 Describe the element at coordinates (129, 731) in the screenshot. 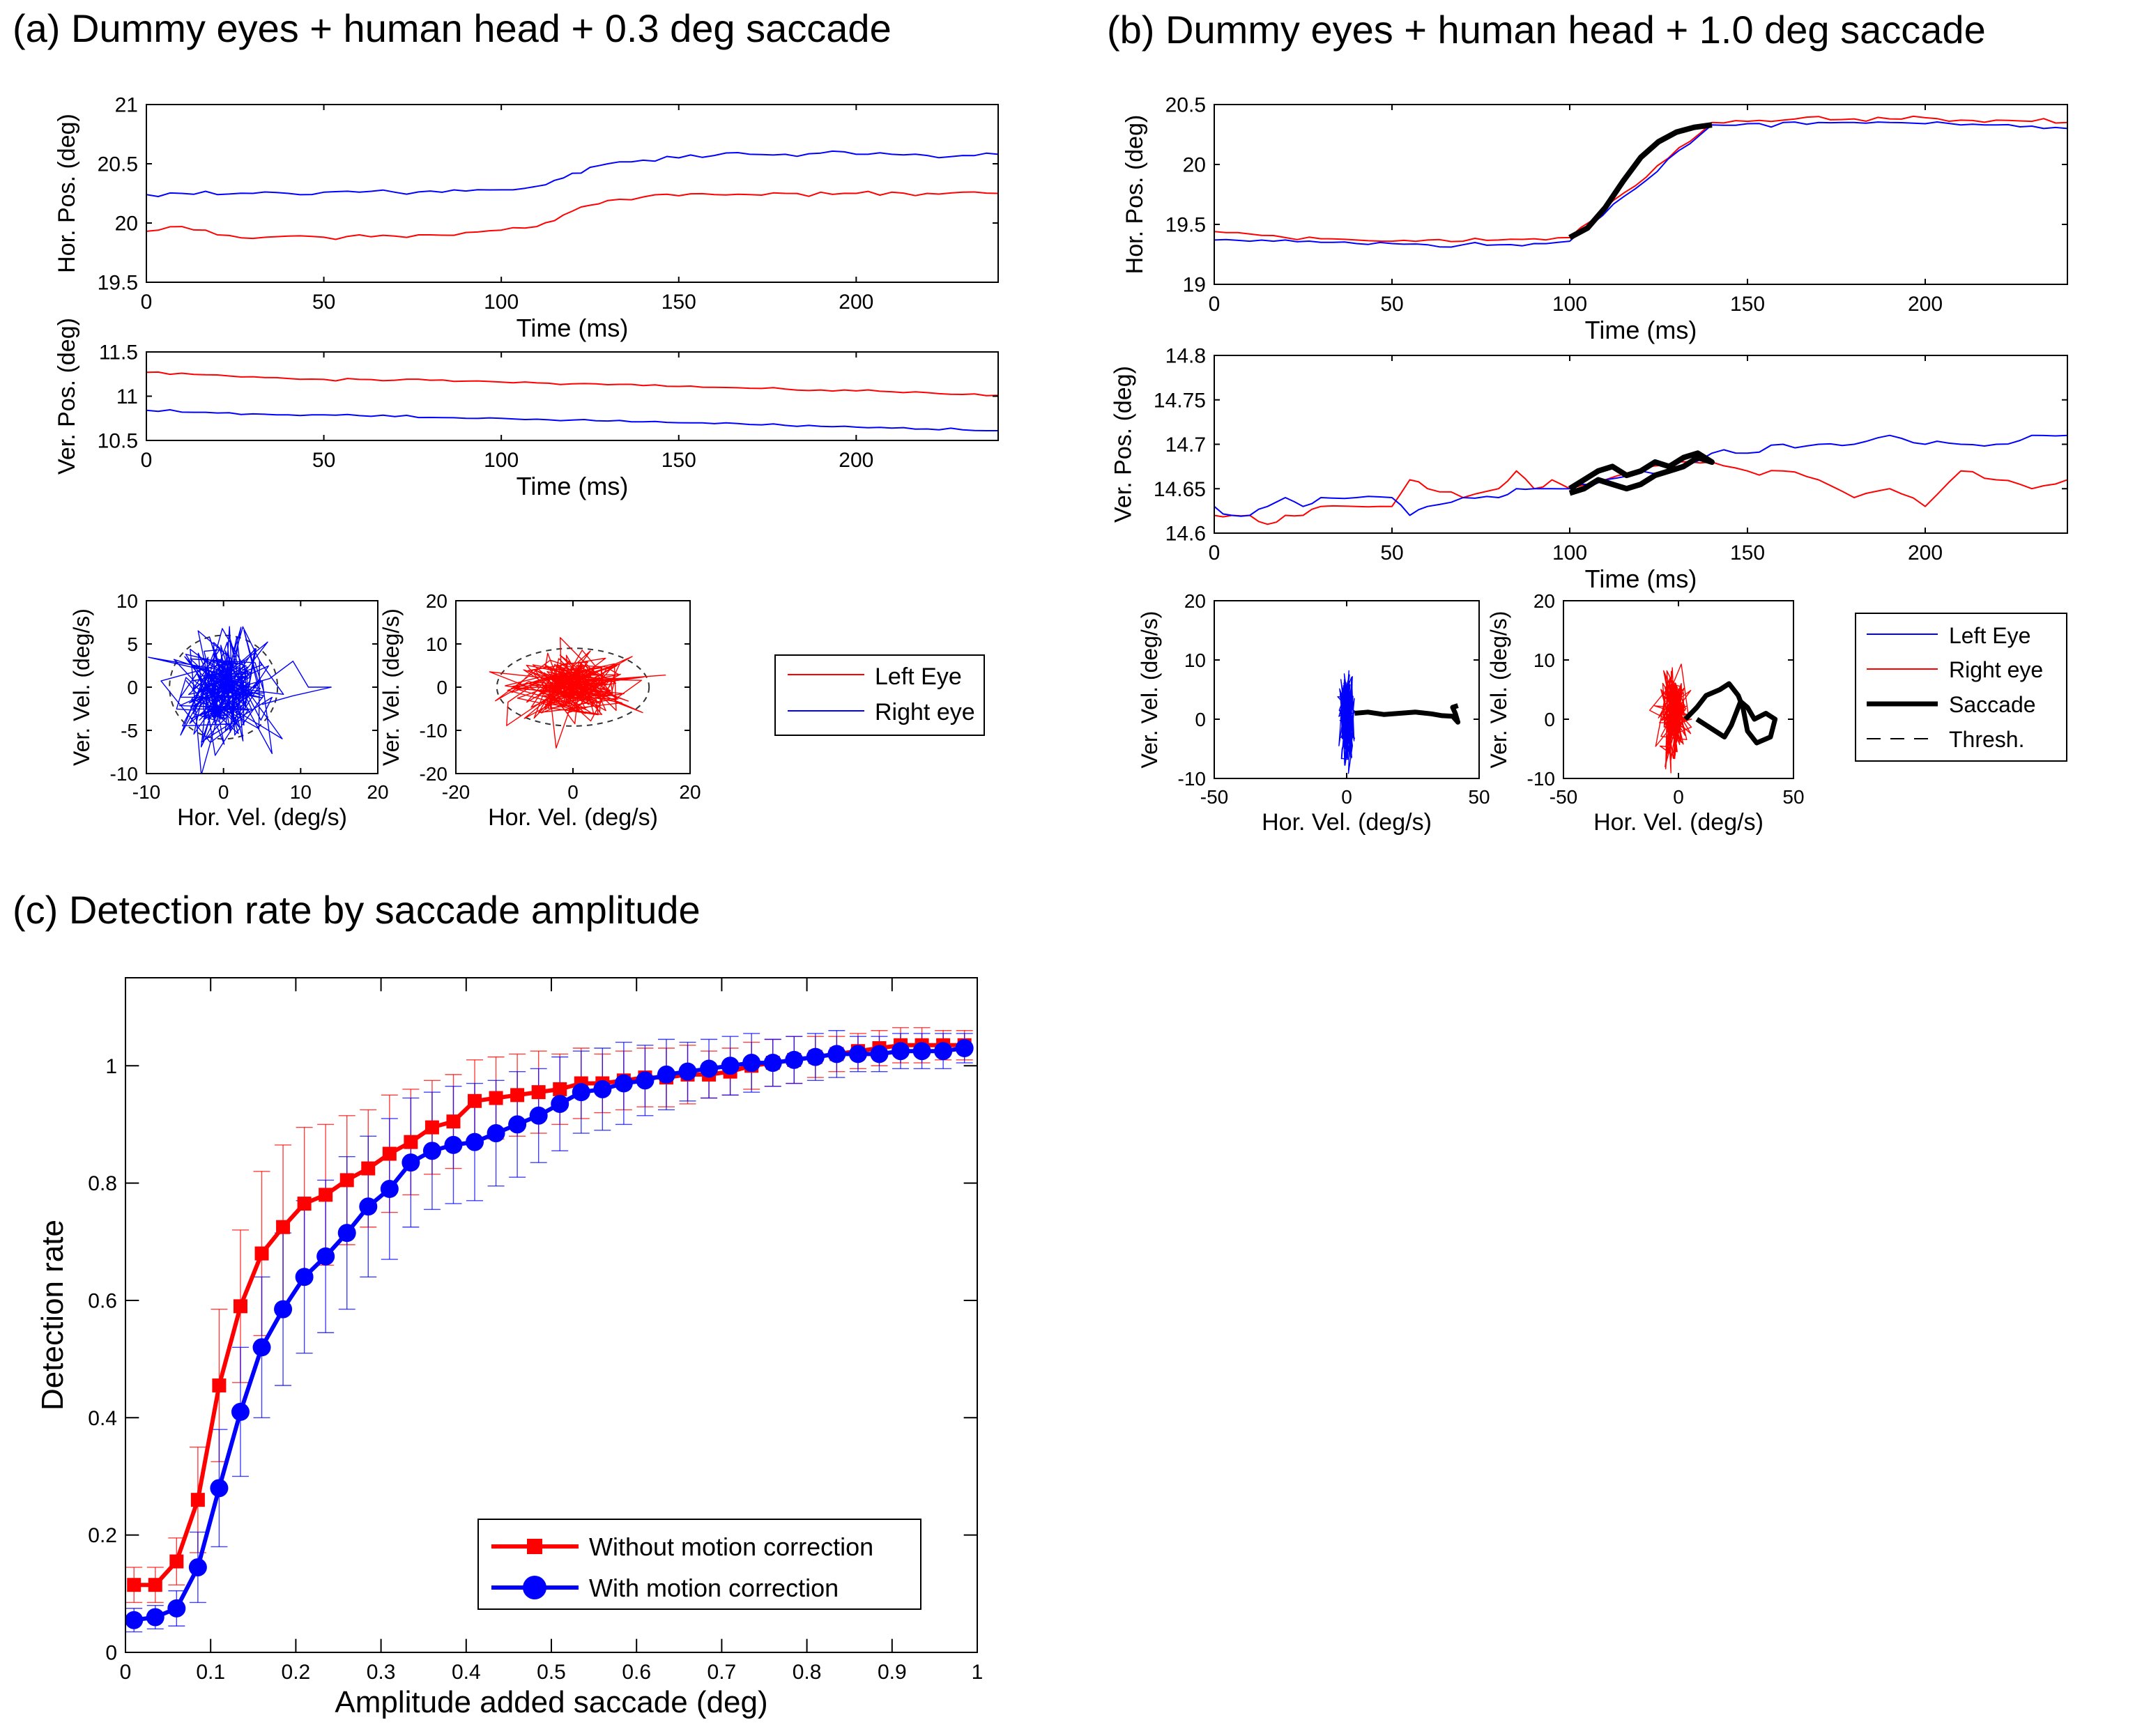

I see `y-tick-label: -5` at that location.